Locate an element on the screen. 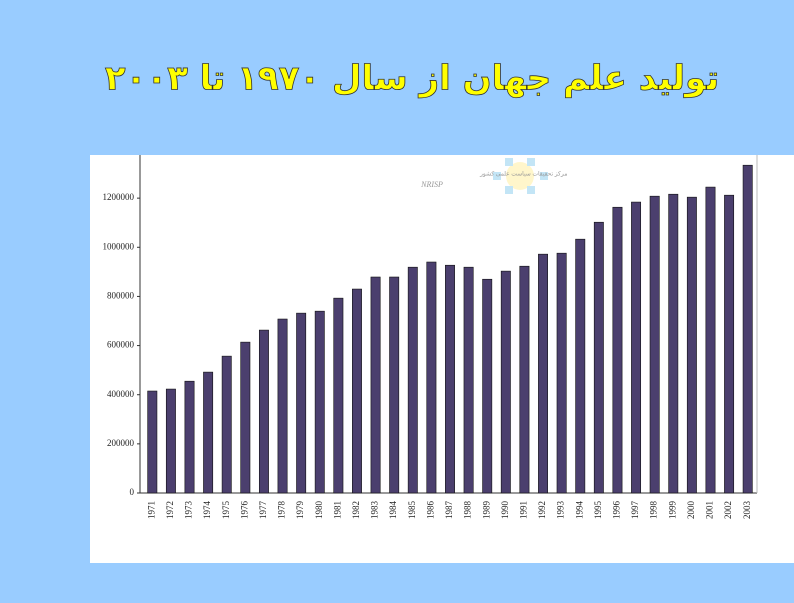 Image resolution: width=794 pixels, height=603 pixels. x-tick-label: 2003 is located at coordinates (747, 510).